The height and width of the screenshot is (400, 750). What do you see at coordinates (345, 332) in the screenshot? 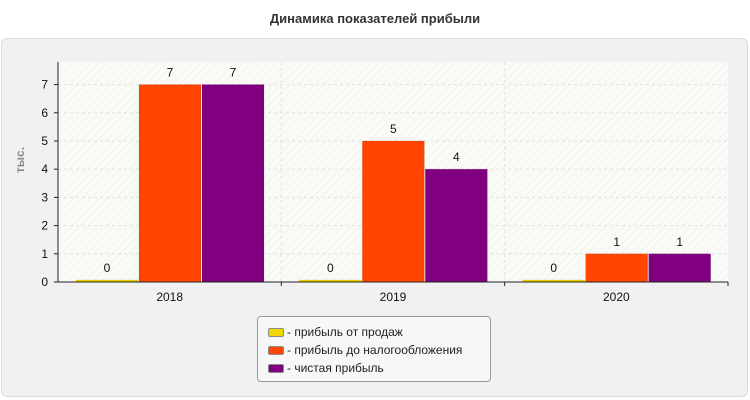
I see `legend-label: - прибыль от продаж` at bounding box center [345, 332].